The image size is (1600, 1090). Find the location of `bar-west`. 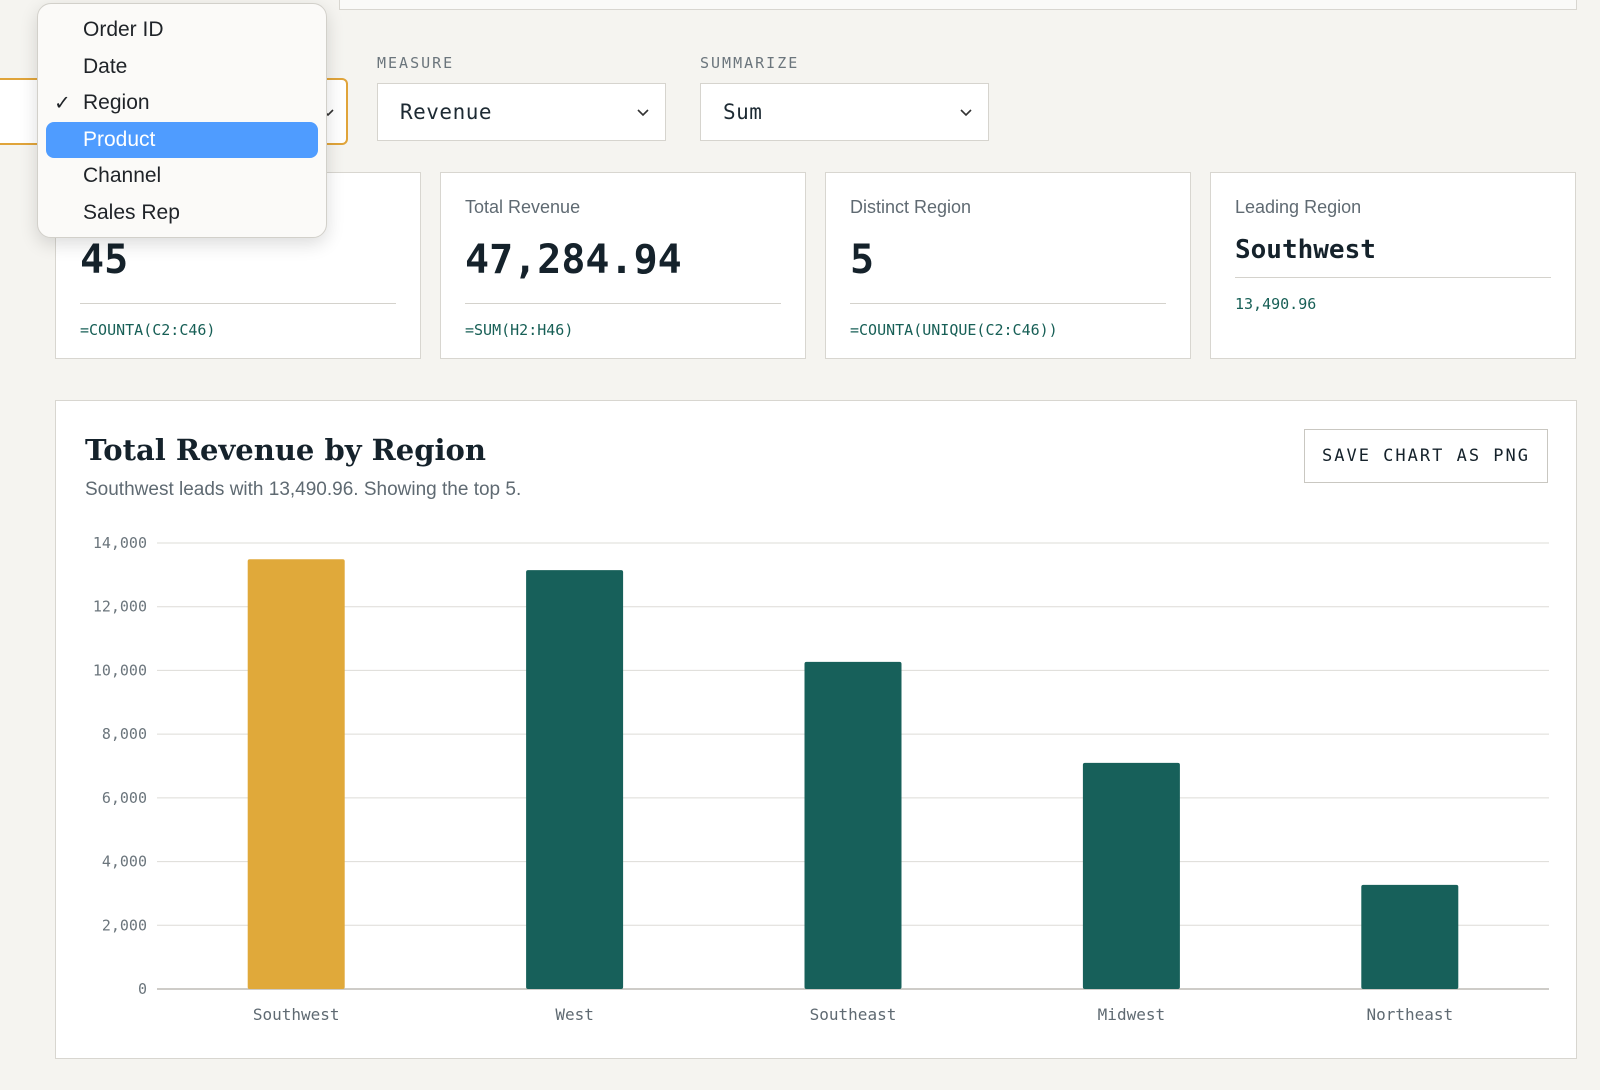

bar-west is located at coordinates (575, 779).